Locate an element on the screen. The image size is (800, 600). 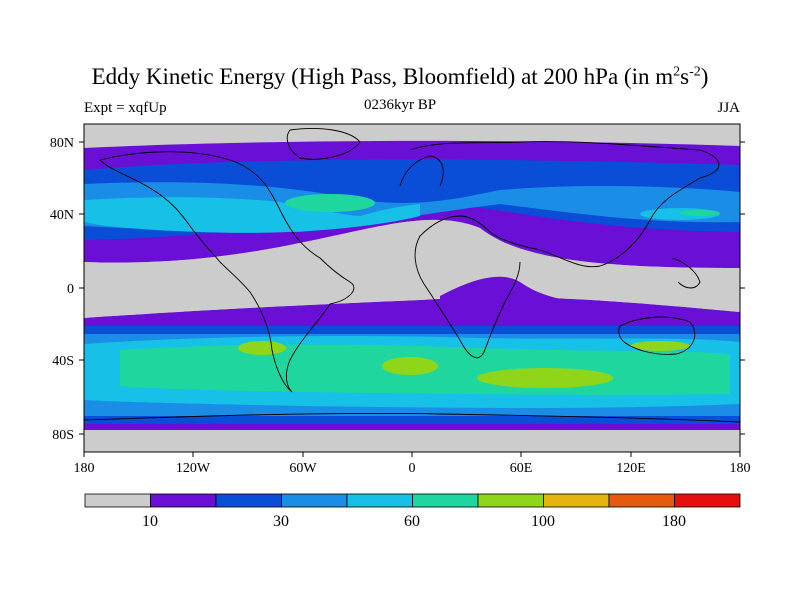
colorbar-label-100: 100 is located at coordinates (543, 521).